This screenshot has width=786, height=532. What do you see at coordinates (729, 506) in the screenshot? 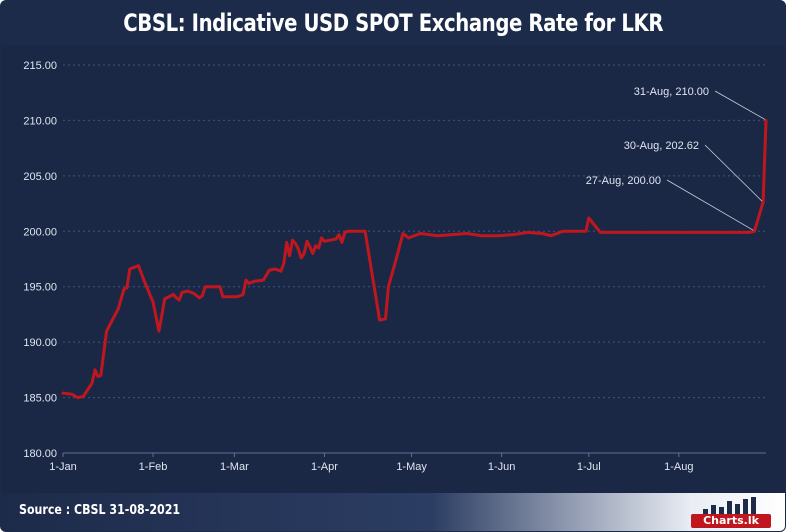
I see `bar-chart-icon` at bounding box center [729, 506].